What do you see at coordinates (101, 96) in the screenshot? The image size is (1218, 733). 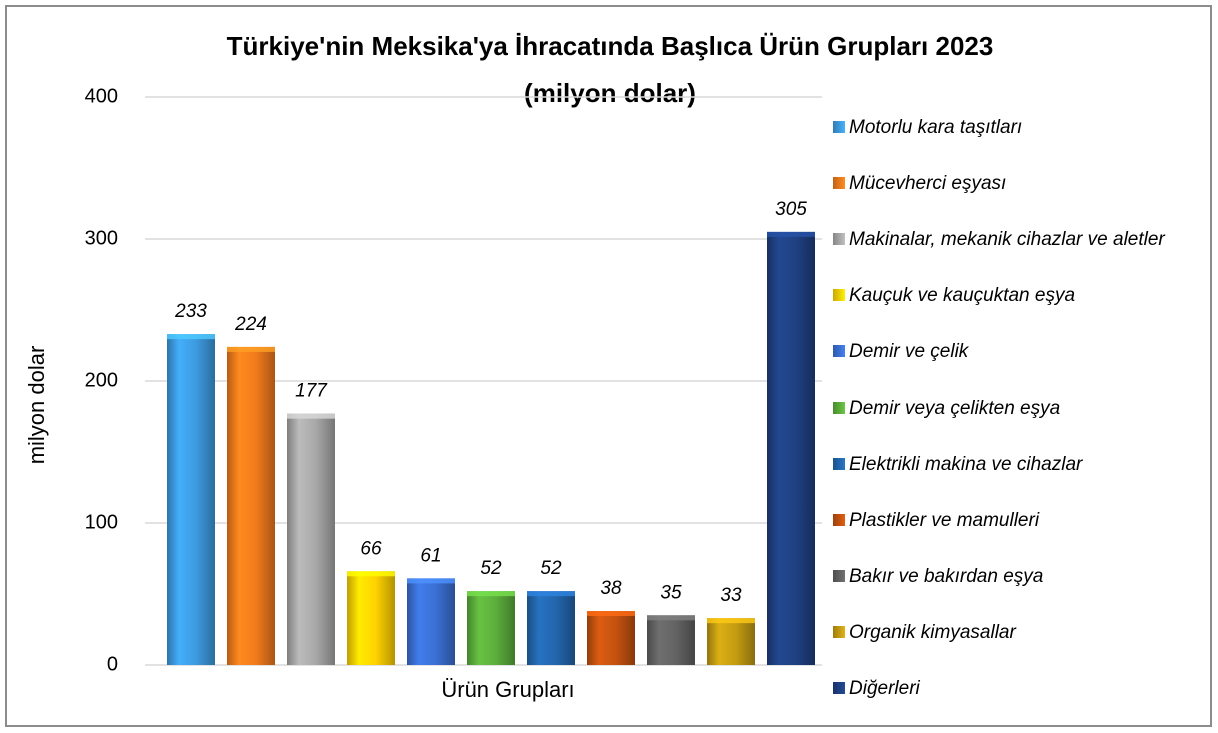 I see `y-tick-label: 400` at bounding box center [101, 96].